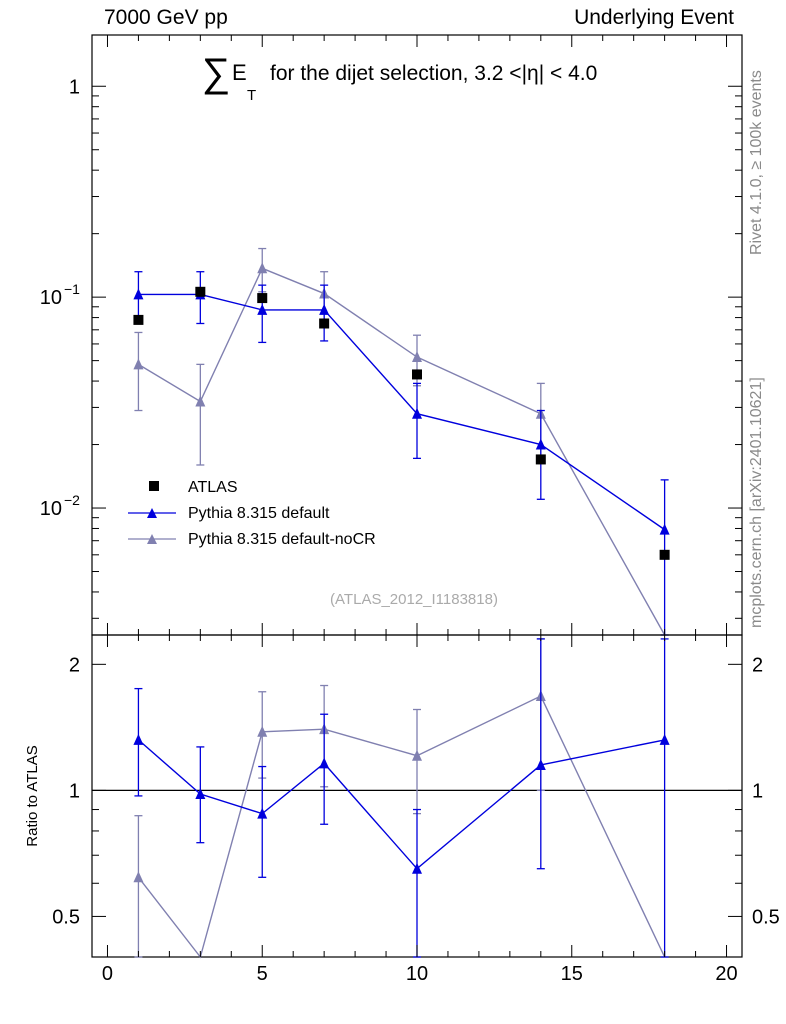  What do you see at coordinates (251, 95) in the screenshot?
I see `title-subscript: T` at bounding box center [251, 95].